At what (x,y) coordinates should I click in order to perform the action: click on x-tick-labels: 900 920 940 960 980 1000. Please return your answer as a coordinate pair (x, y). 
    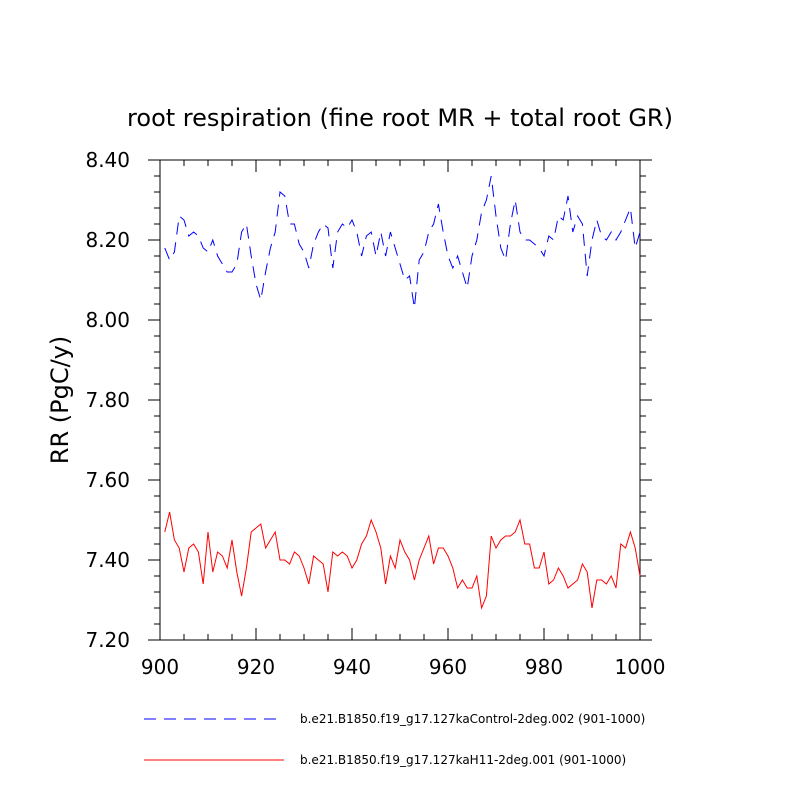
    Looking at the image, I should click on (403, 667).